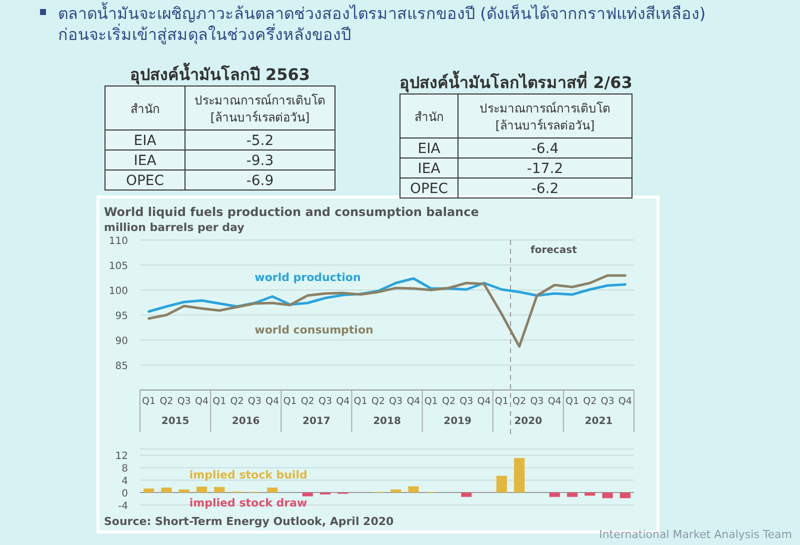 The width and height of the screenshot is (800, 545). Describe the element at coordinates (121, 341) in the screenshot. I see `y-tick-label: 90` at that location.